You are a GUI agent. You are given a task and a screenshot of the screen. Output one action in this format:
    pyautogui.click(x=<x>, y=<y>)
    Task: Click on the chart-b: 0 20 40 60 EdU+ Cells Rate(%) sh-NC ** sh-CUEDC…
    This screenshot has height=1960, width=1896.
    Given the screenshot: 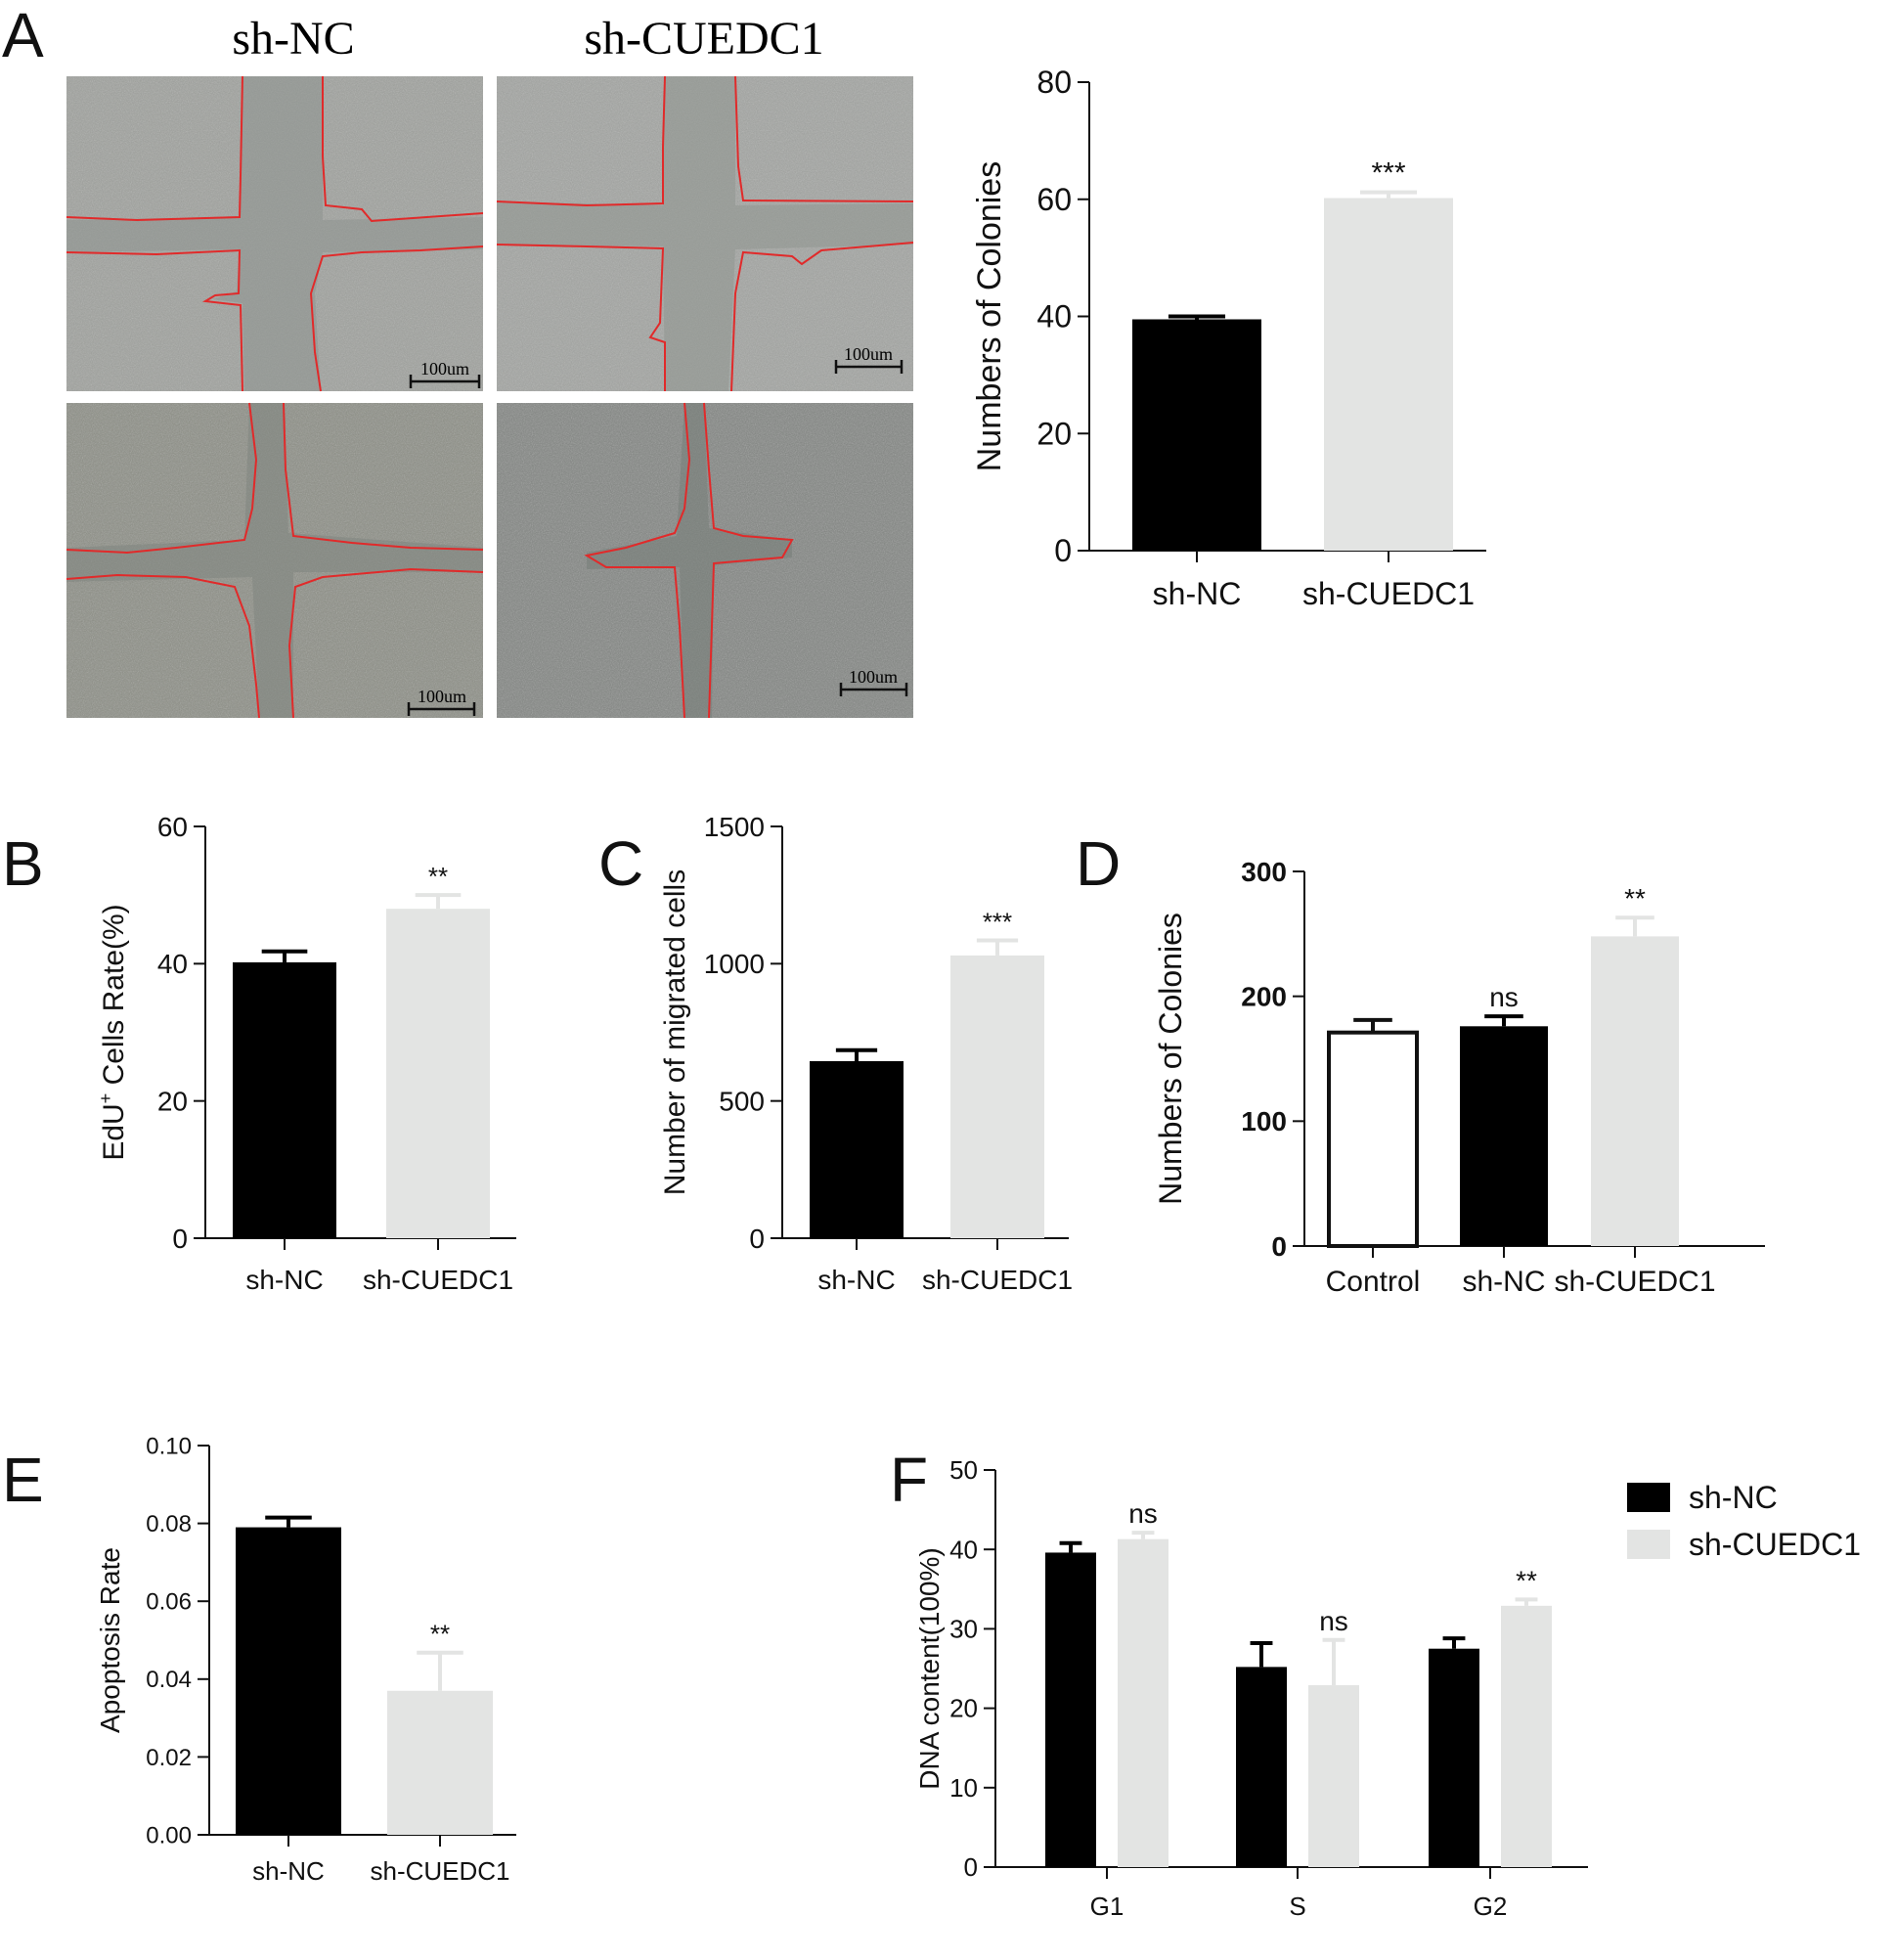 What is the action you would take?
    pyautogui.click(x=306, y=1053)
    